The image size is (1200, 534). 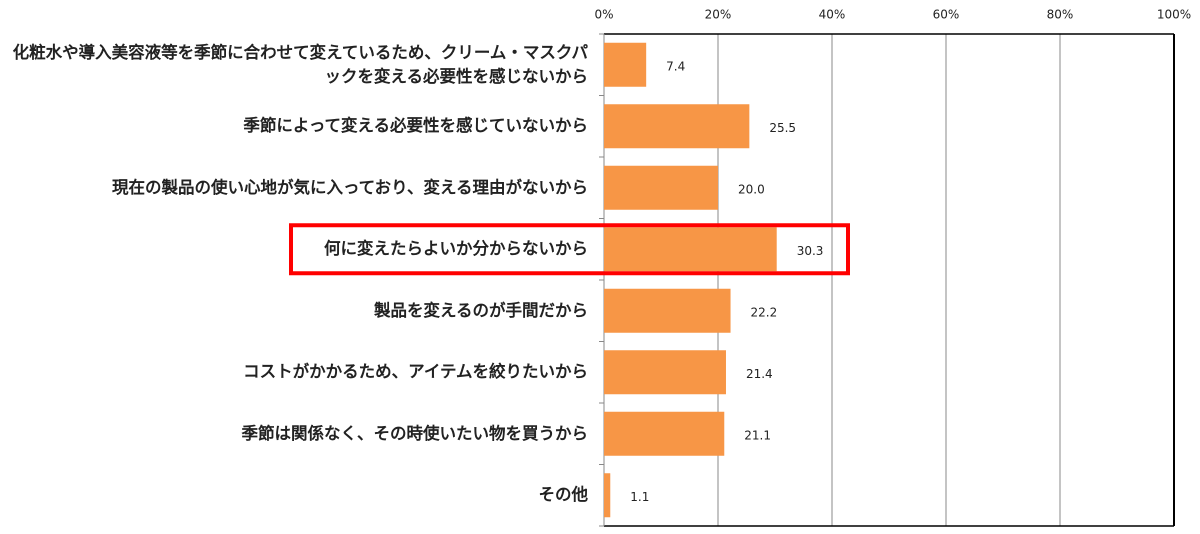 I want to click on value-label: 30.3, so click(x=810, y=251).